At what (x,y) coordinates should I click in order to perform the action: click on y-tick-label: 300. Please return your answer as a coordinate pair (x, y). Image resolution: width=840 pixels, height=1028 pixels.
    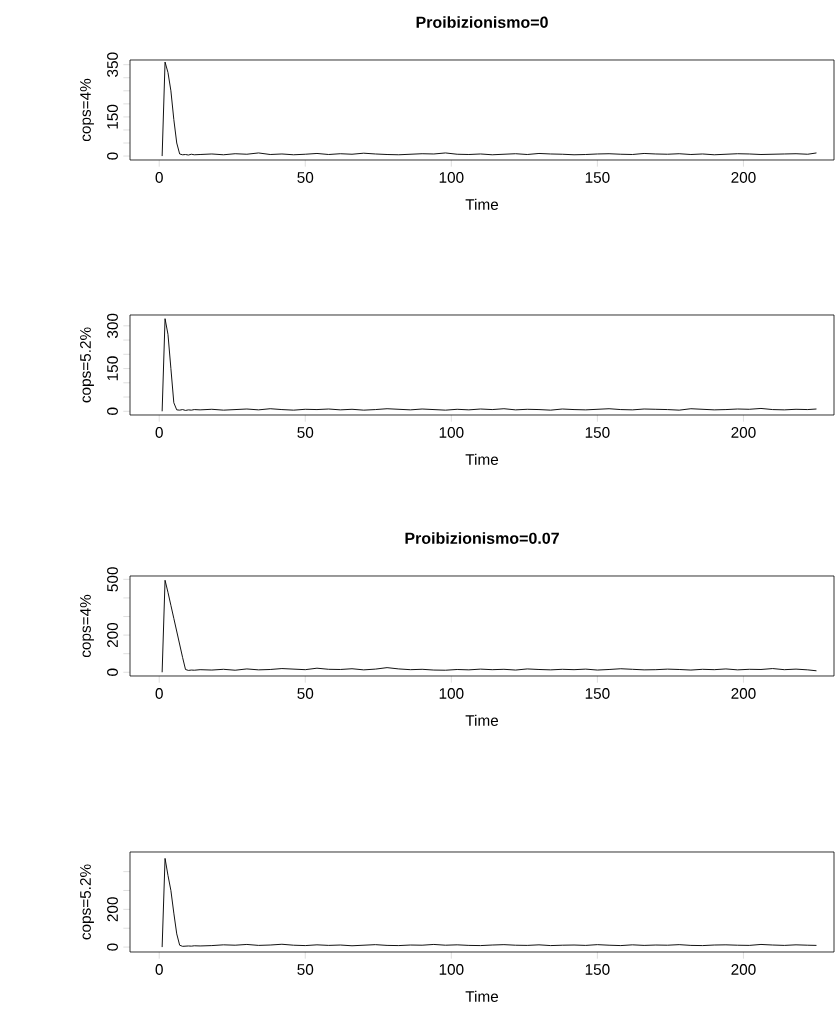
    Looking at the image, I should click on (112, 326).